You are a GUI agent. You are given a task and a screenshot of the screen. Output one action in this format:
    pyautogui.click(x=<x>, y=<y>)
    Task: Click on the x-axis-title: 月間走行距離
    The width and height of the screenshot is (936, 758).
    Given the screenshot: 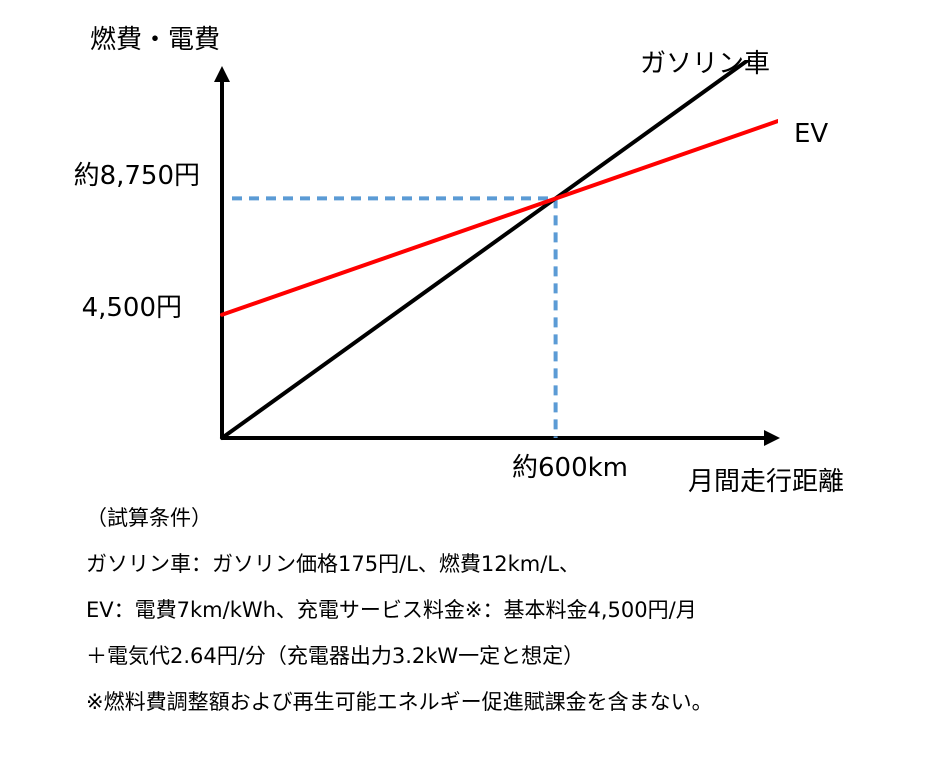 What is the action you would take?
    pyautogui.click(x=766, y=482)
    